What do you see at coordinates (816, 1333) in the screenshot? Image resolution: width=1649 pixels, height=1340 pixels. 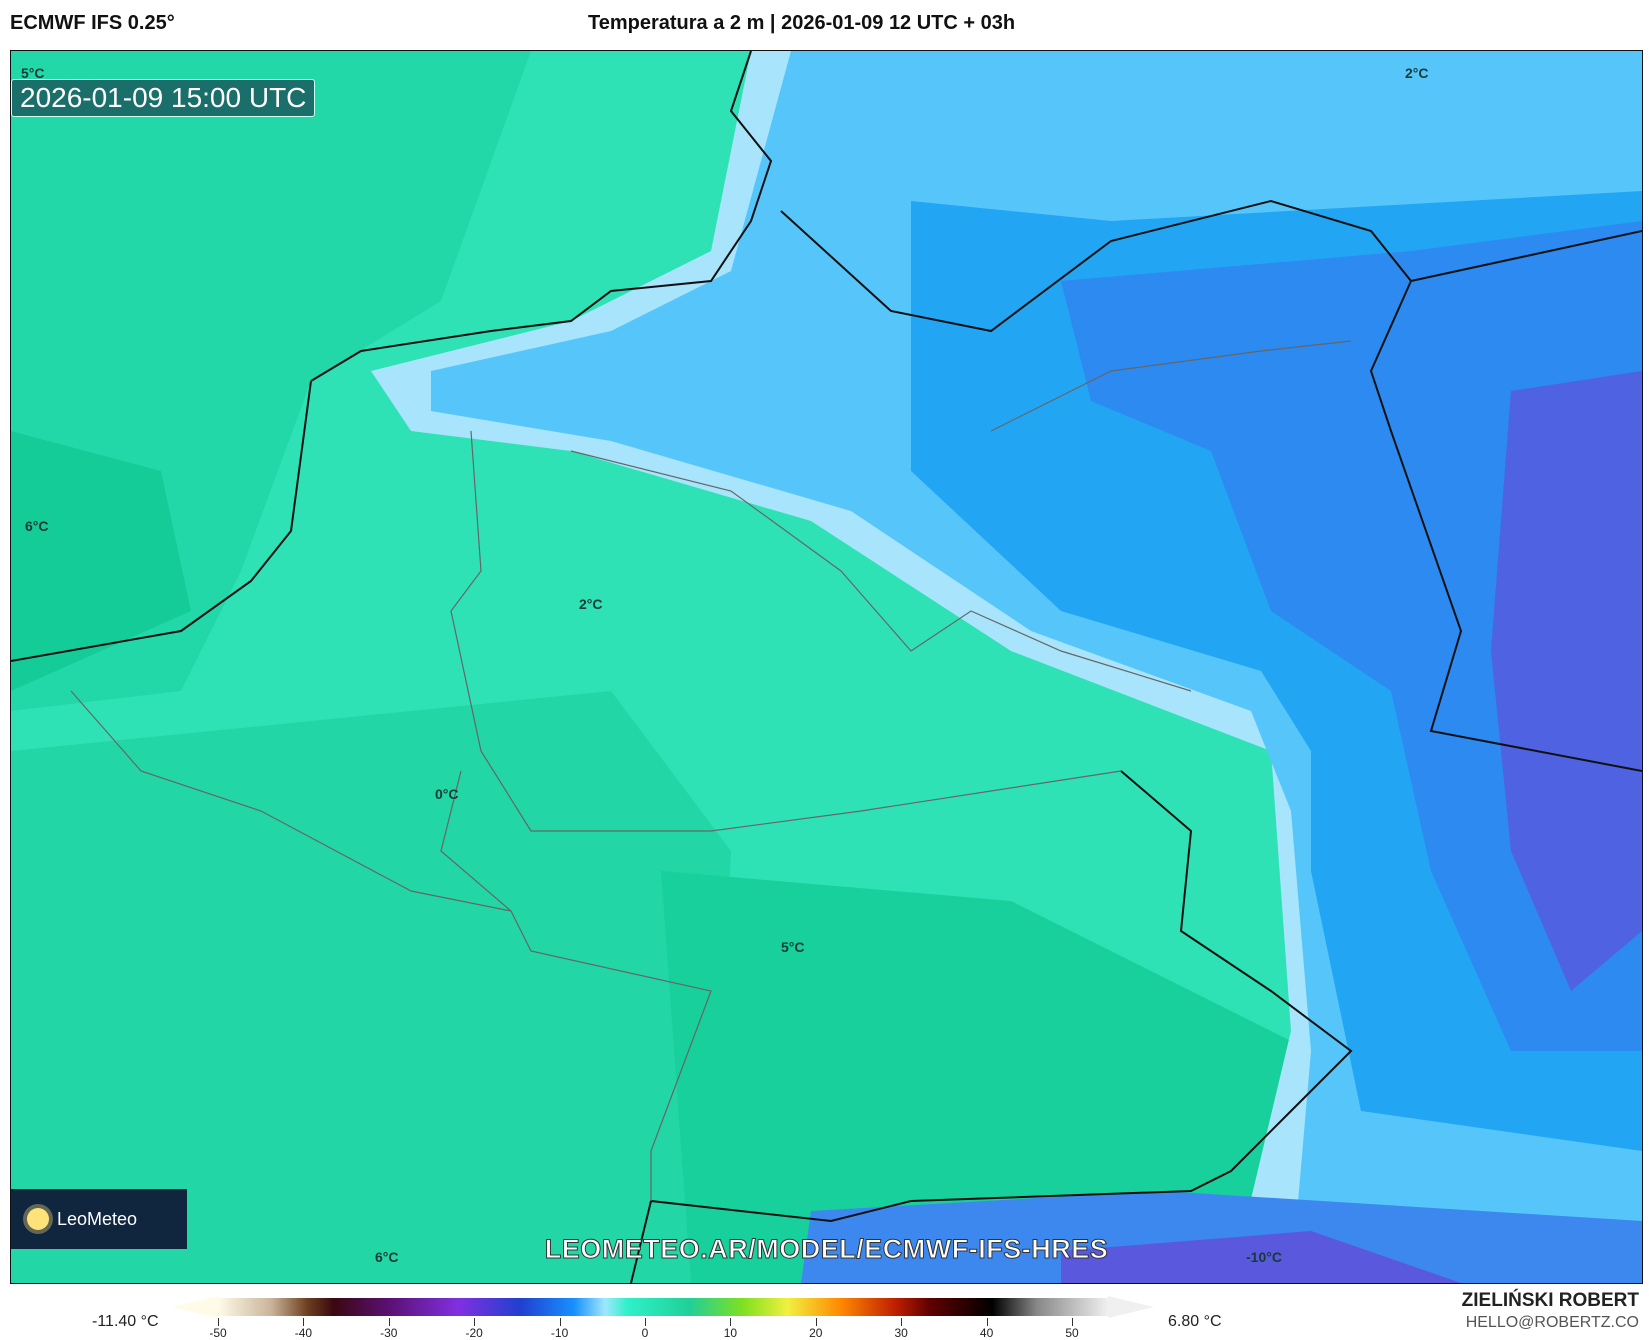 I see `colorbar-tick-label: 20` at bounding box center [816, 1333].